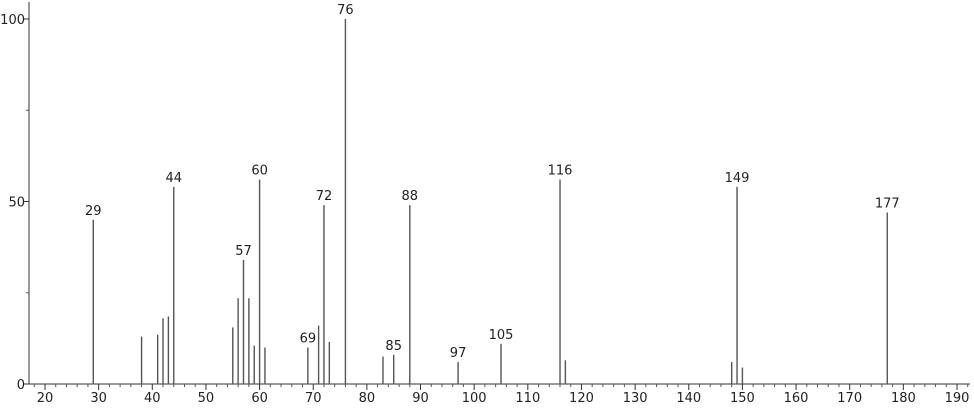  I want to click on peak-label: 85, so click(393, 346).